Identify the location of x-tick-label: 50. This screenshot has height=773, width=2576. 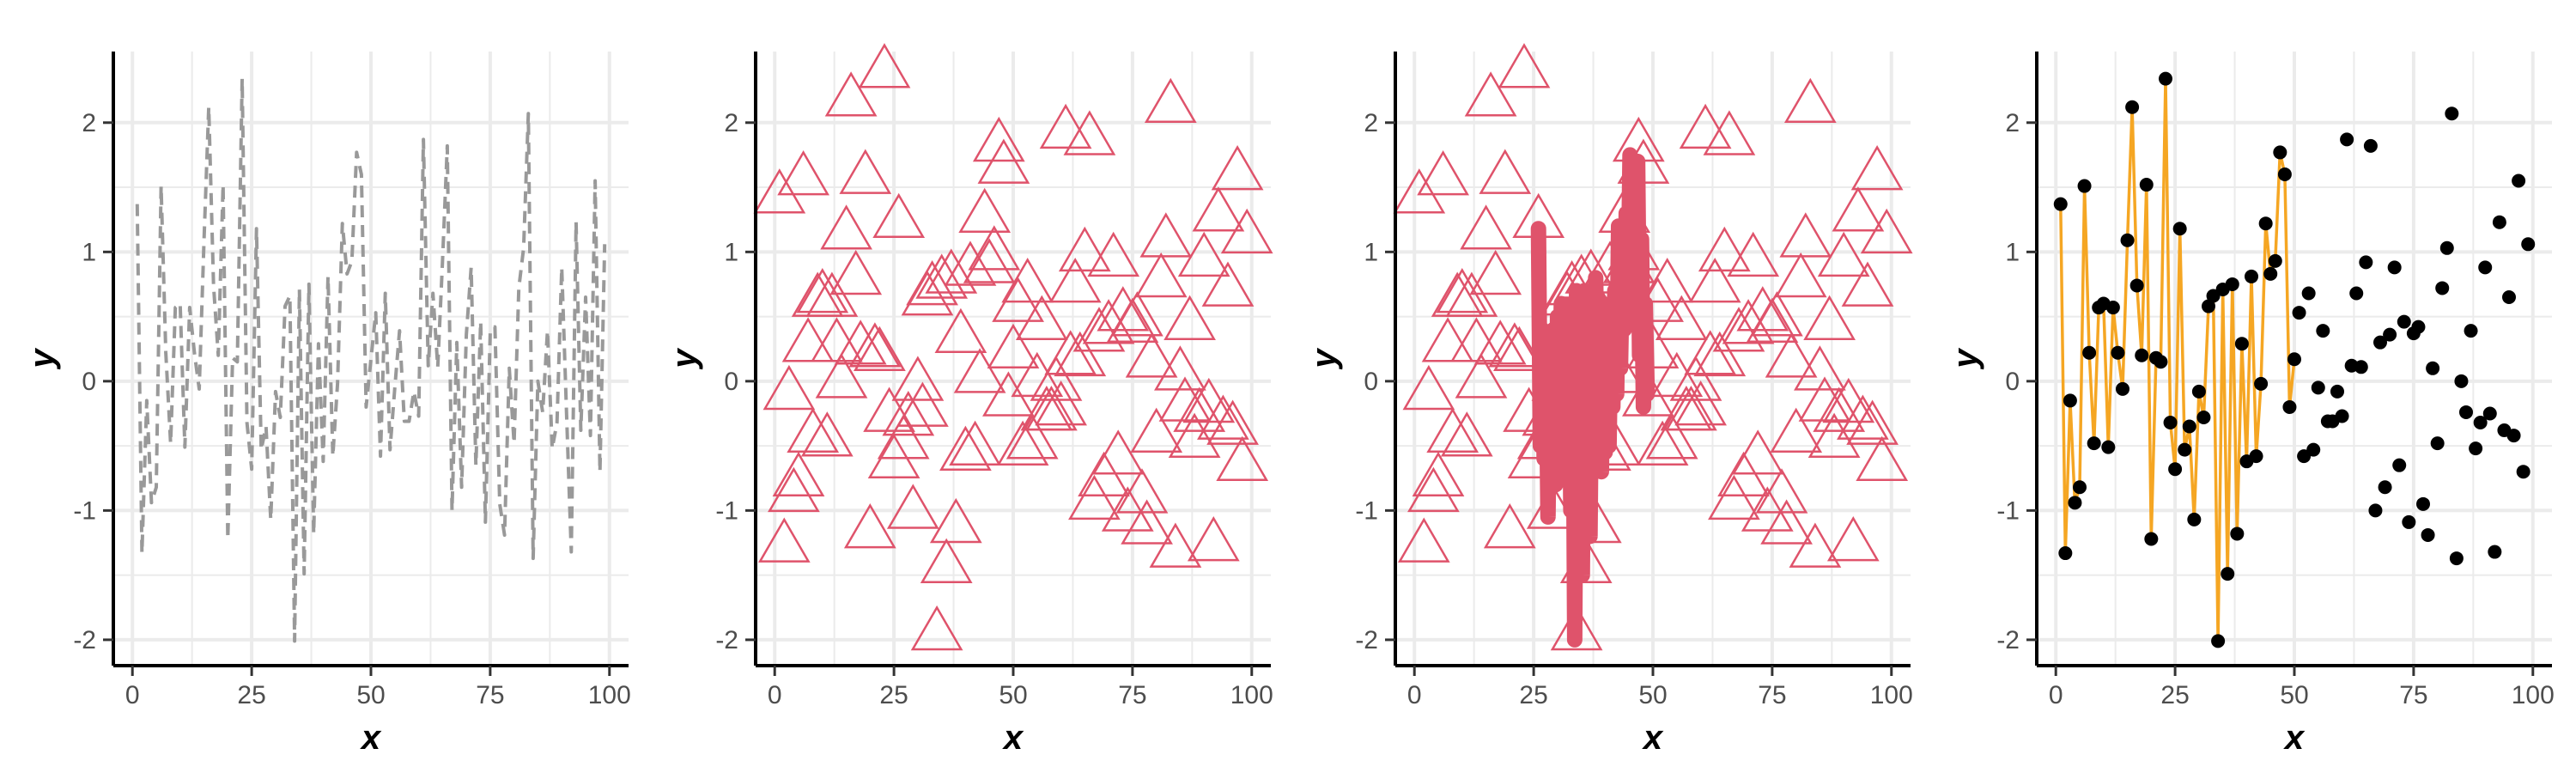
(370, 695).